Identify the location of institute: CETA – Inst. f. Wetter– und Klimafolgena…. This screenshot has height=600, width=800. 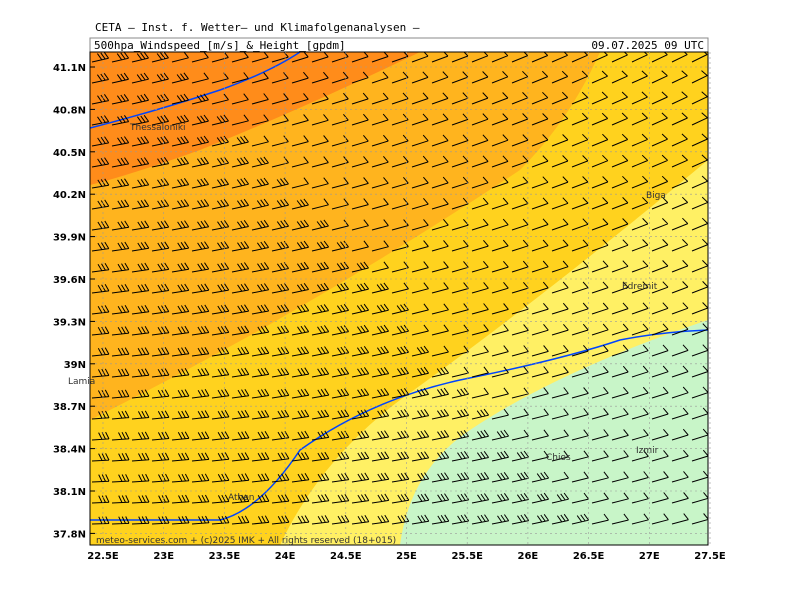
(257, 27).